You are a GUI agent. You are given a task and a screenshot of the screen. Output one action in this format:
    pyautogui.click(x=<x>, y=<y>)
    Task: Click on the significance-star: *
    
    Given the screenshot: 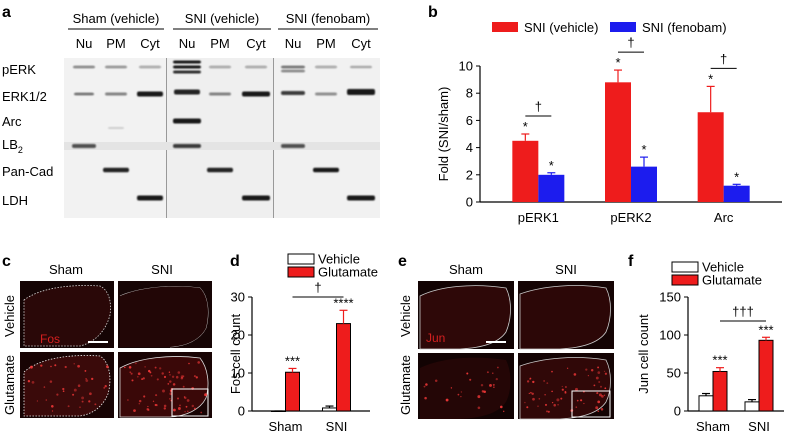 What is the action you would take?
    pyautogui.click(x=710, y=78)
    